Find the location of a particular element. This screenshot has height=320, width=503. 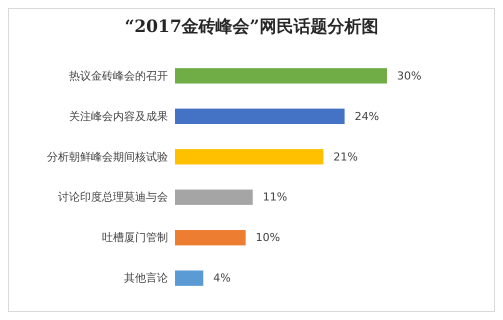

data-label: 4% is located at coordinates (222, 278).